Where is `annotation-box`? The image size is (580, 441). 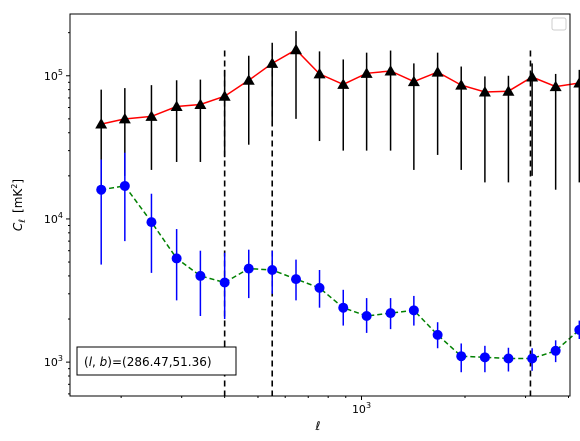
annotation-box is located at coordinates (156, 361).